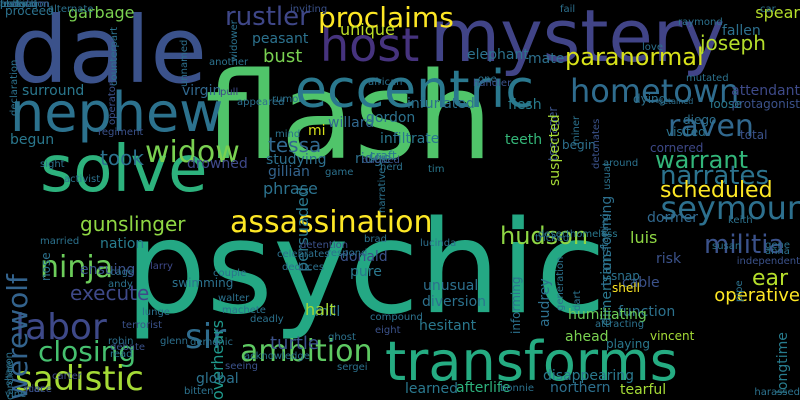 The image size is (800, 400). What do you see at coordinates (765, 104) in the screenshot?
I see `cloud-word: protagonist` at bounding box center [765, 104].